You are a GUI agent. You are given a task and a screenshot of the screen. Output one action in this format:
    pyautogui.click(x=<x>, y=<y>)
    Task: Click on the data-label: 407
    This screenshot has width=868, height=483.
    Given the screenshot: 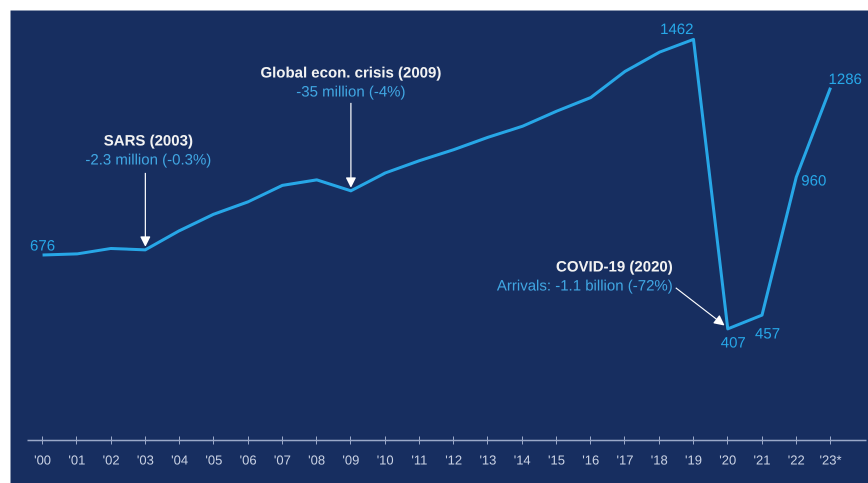 What is the action you would take?
    pyautogui.click(x=733, y=343)
    